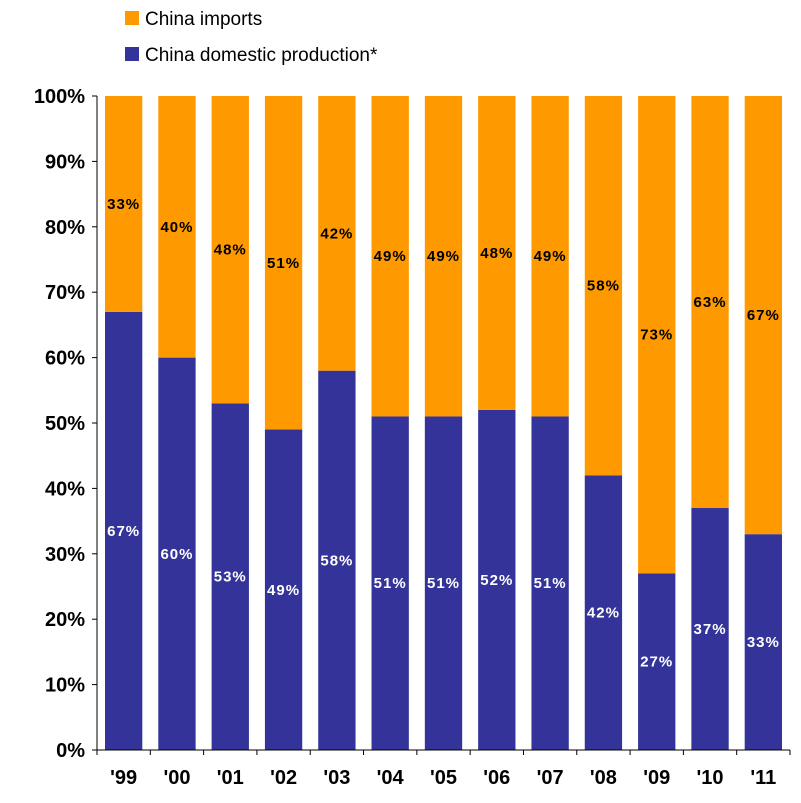 This screenshot has height=803, width=801. I want to click on legend-label-1: China imports, so click(203, 19).